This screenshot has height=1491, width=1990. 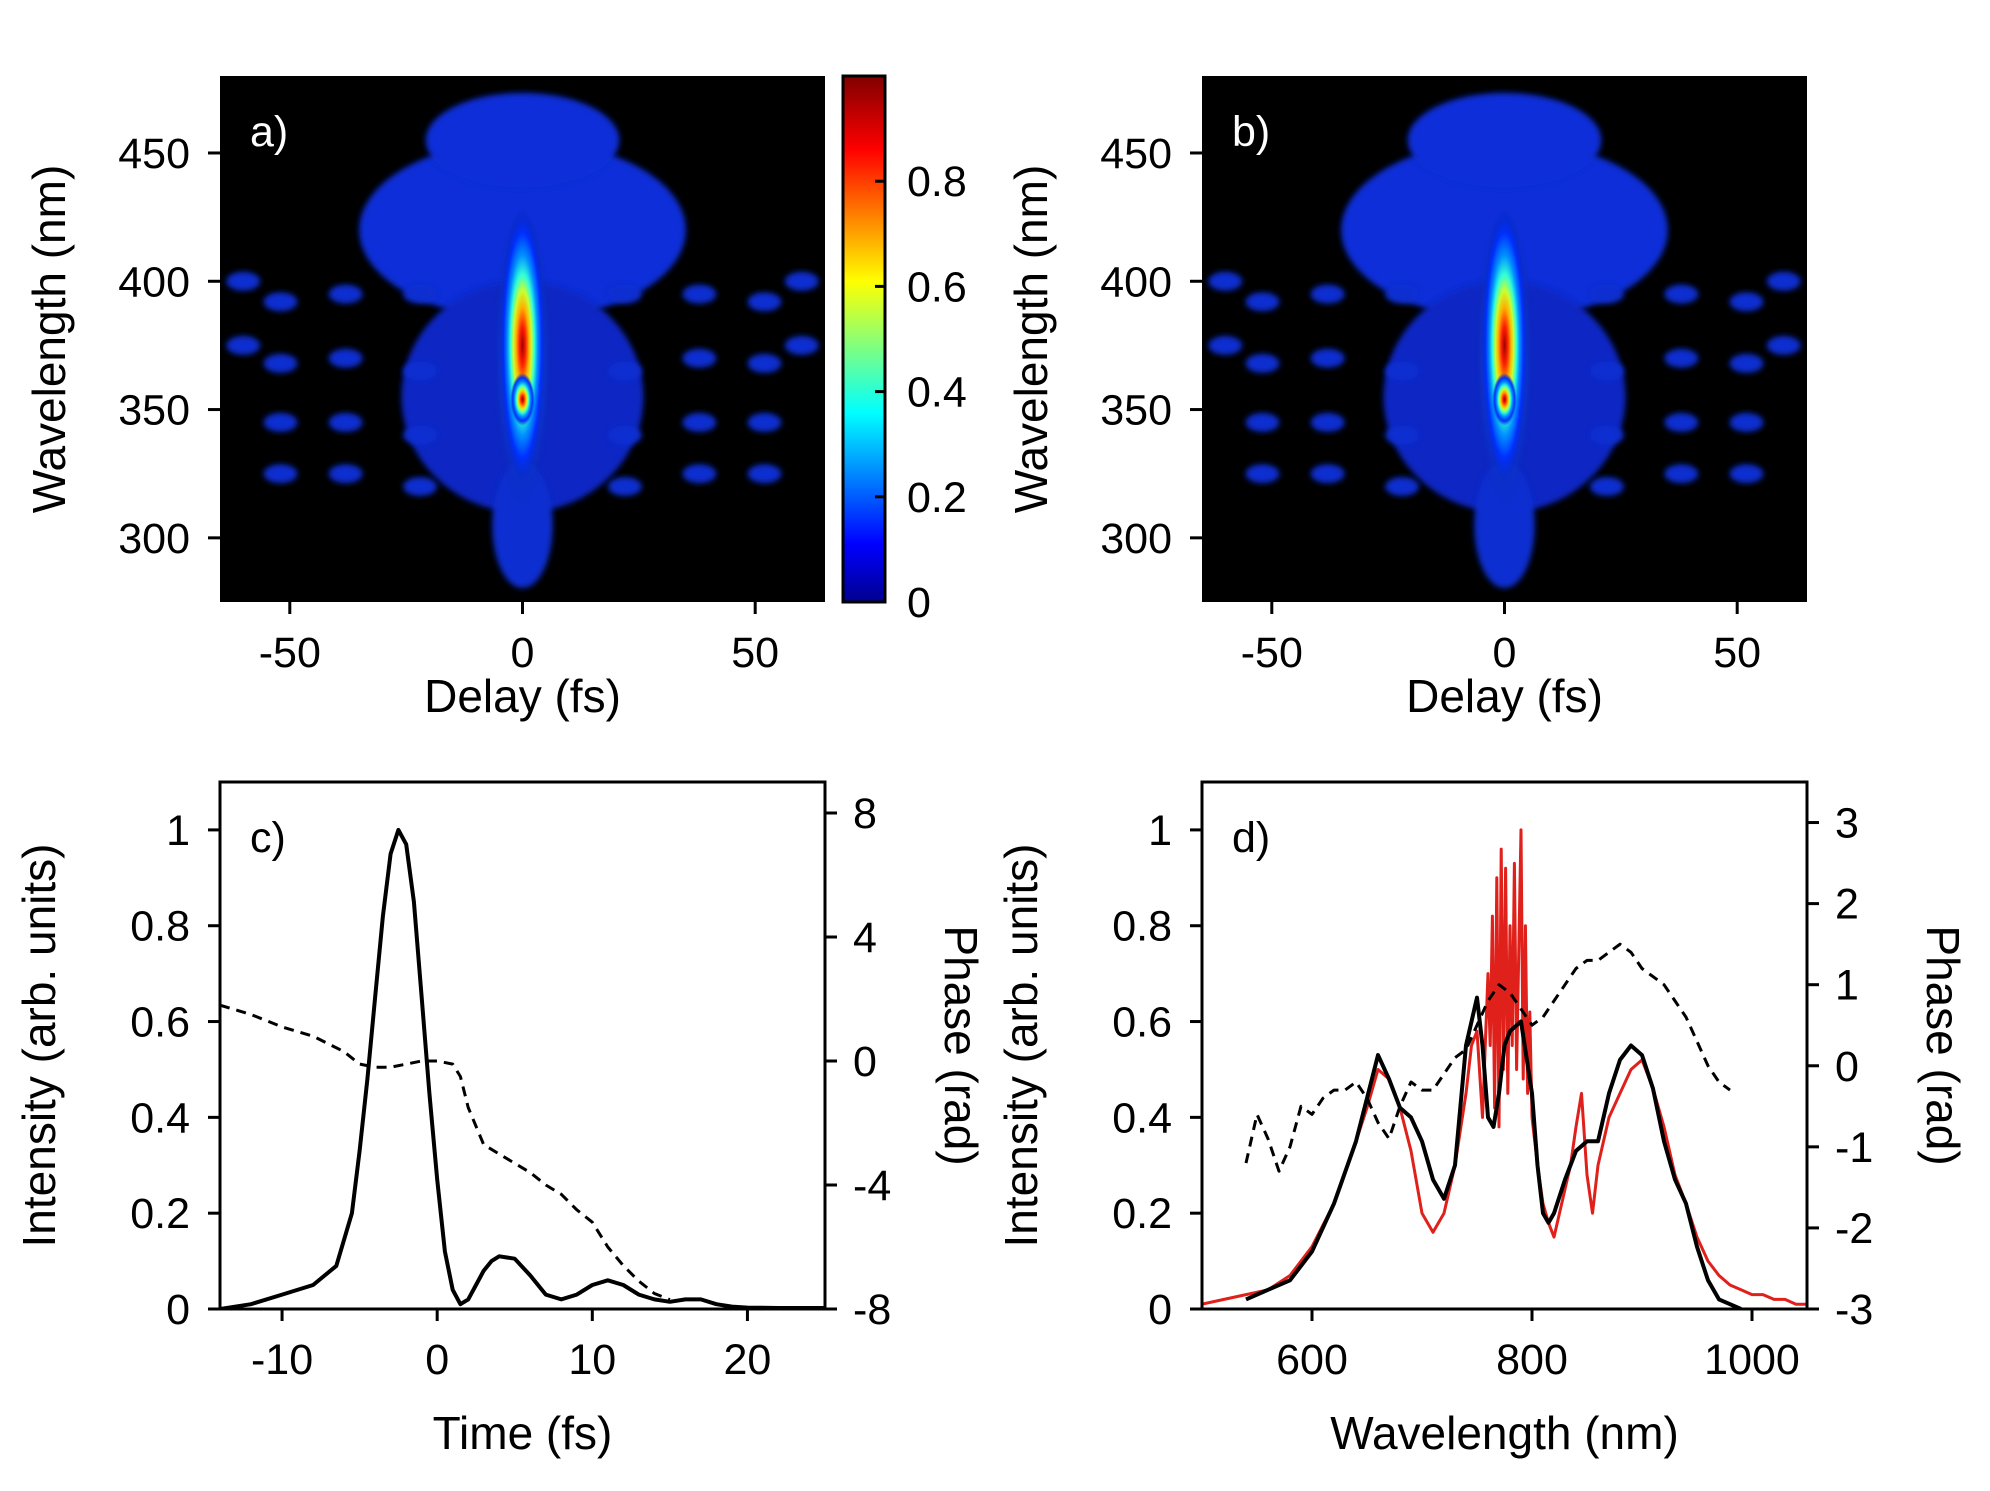 I want to click on y2-tick-label: -4, so click(x=872, y=1186).